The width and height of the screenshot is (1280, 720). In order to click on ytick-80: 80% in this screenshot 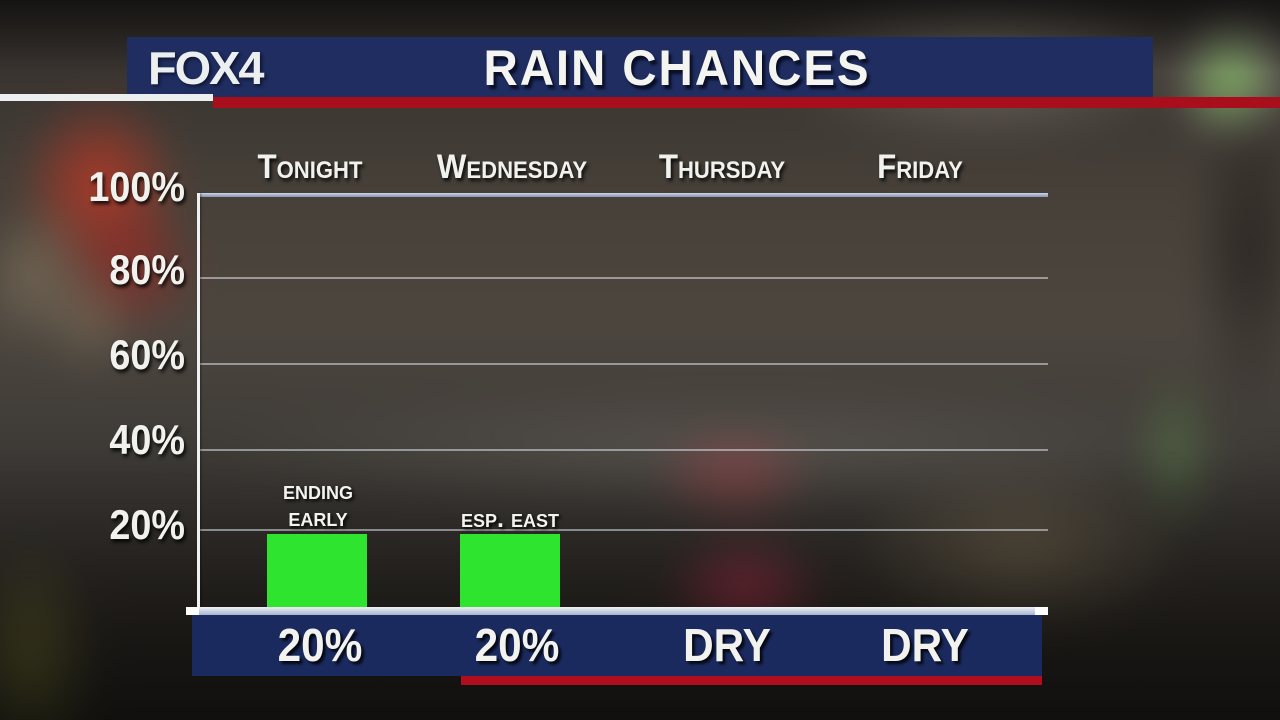, I will do `click(147, 269)`.